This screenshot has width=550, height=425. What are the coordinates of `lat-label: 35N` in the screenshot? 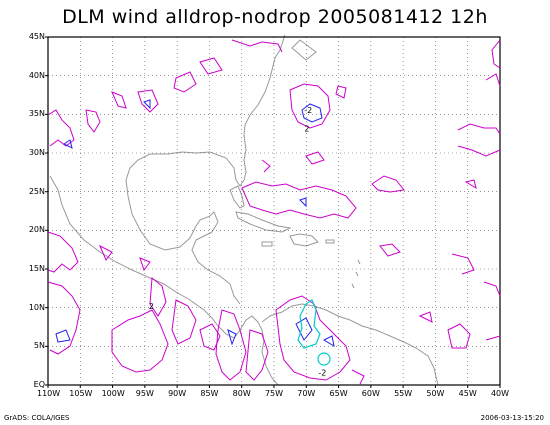 It's located at (36, 114).